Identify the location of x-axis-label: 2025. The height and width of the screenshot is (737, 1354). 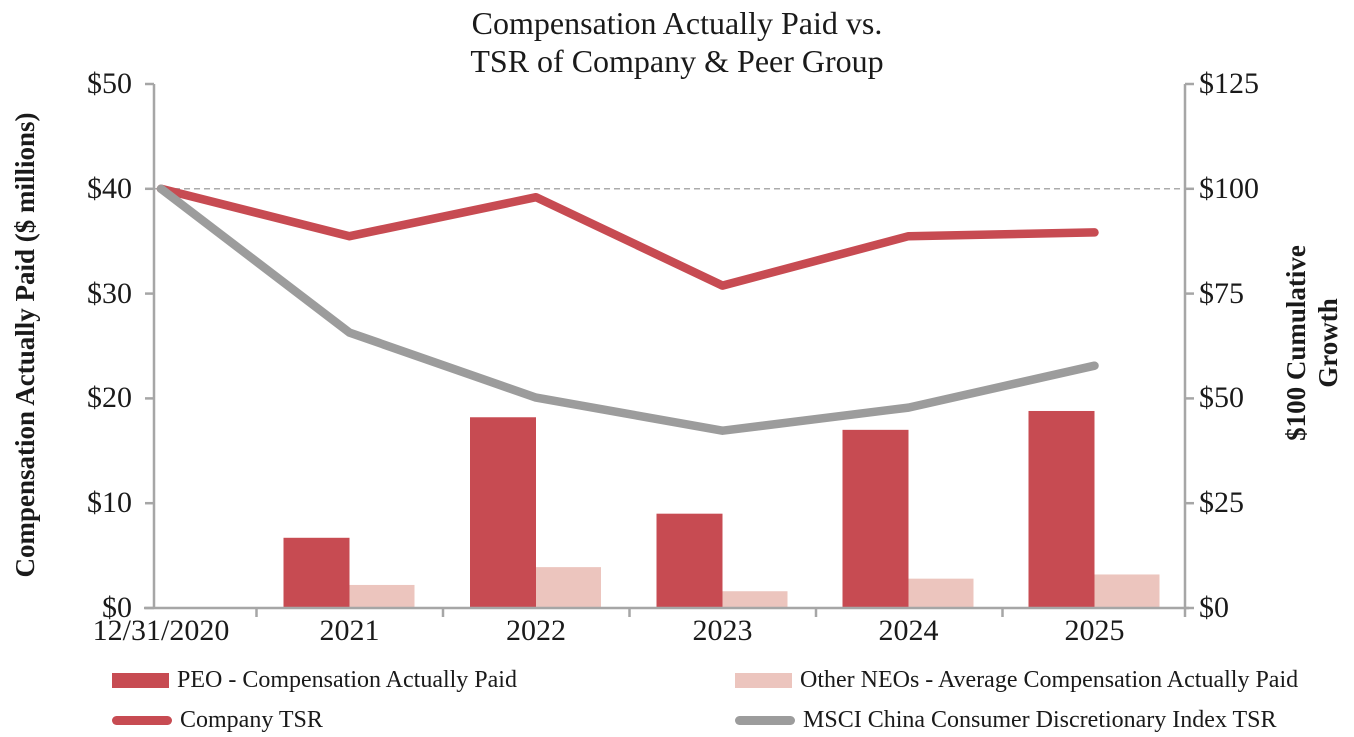
(1094, 630).